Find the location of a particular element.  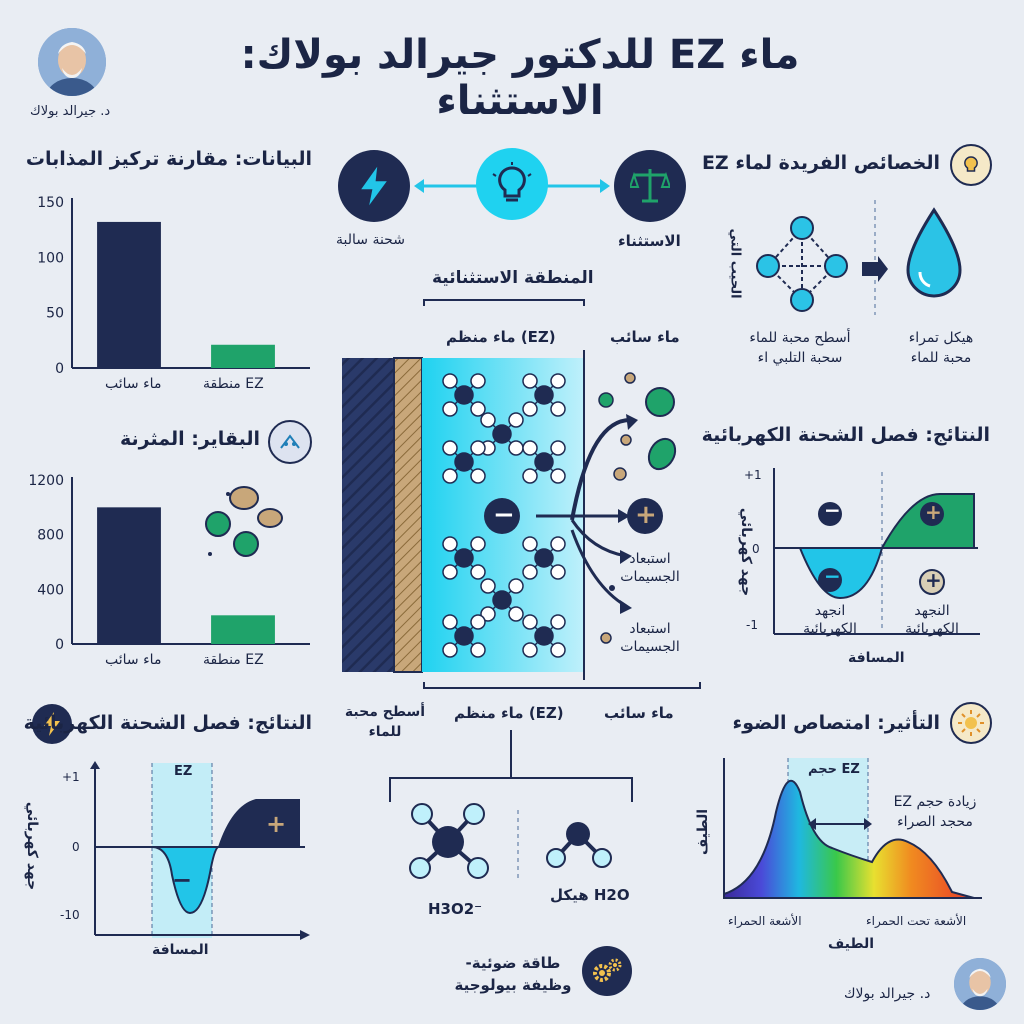

charge-right-heading: النتائج: فصل الشحنة الكهربائية is located at coordinates (845, 435).